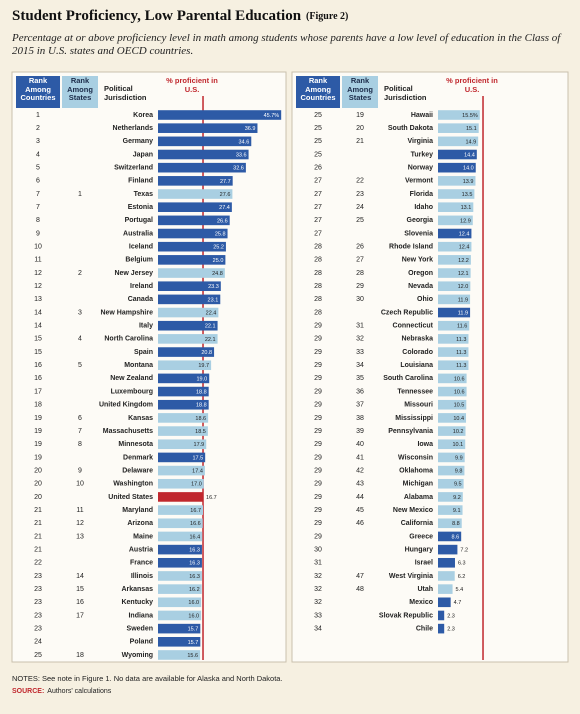 The height and width of the screenshot is (714, 580). What do you see at coordinates (137, 470) in the screenshot?
I see `jurisdiction: Delaware` at bounding box center [137, 470].